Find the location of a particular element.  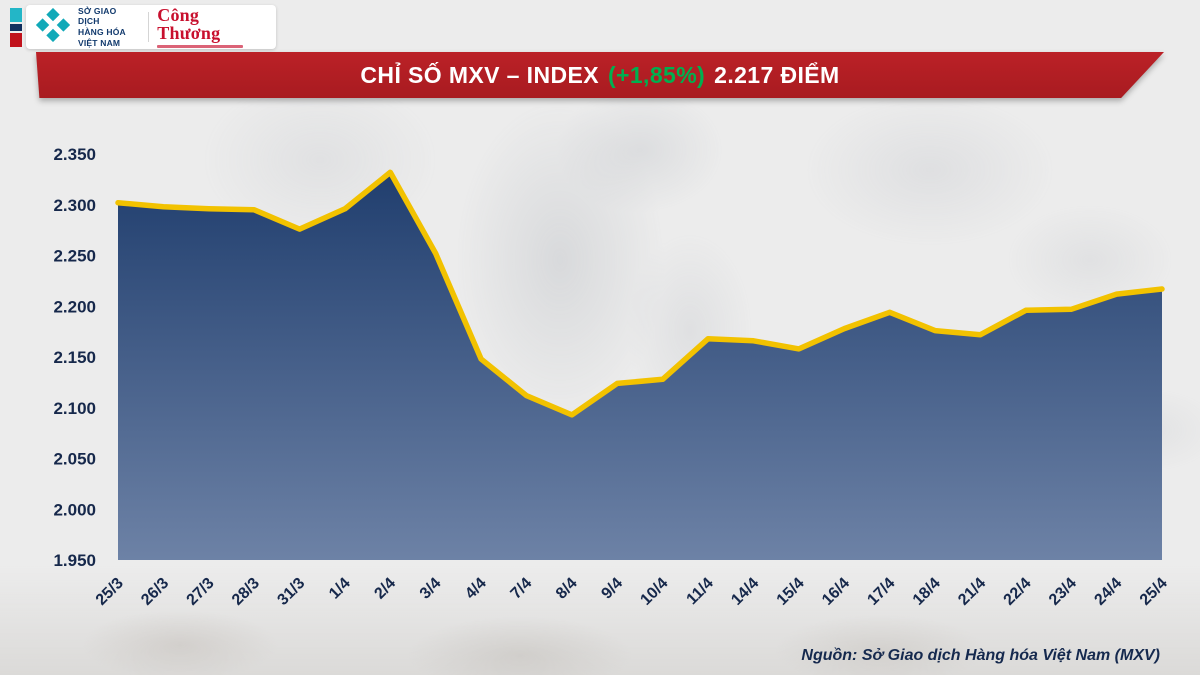

title-banner-wrap: CHỈ SỐ MXV – INDEX (+1,85%) 2.217 ĐIỂM is located at coordinates (600, 75).